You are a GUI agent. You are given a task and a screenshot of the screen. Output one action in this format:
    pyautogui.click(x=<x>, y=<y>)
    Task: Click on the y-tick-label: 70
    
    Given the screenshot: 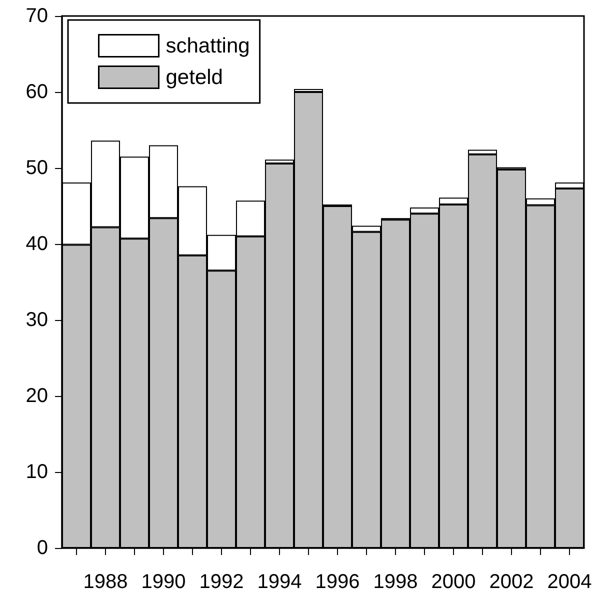 What is the action you would take?
    pyautogui.click(x=37, y=16)
    